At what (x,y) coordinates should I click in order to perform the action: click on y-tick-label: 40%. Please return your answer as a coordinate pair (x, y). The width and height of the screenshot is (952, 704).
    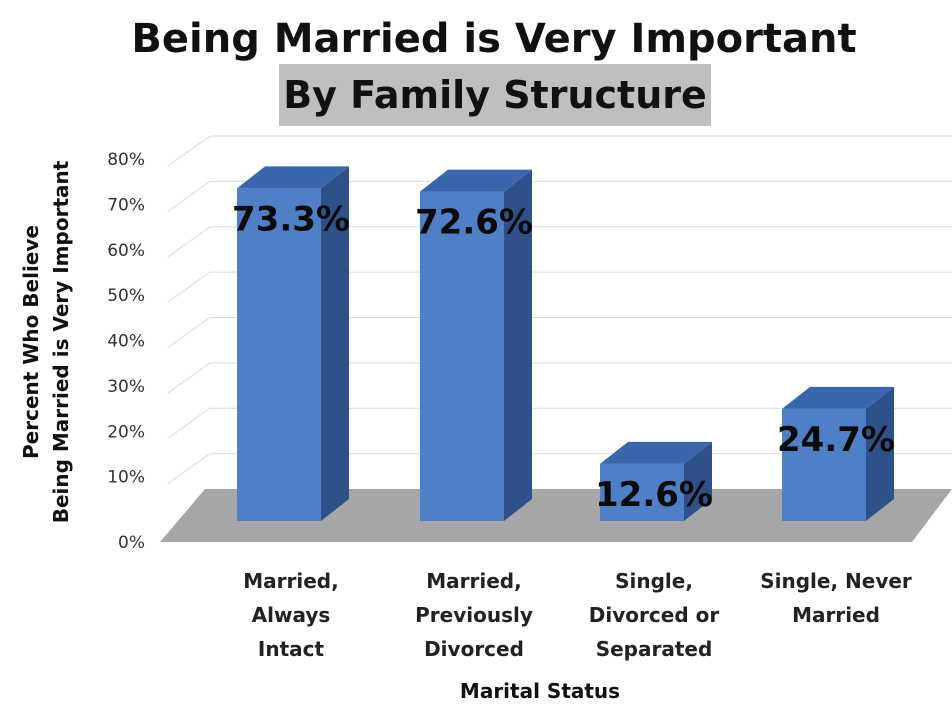
    Looking at the image, I should click on (126, 342).